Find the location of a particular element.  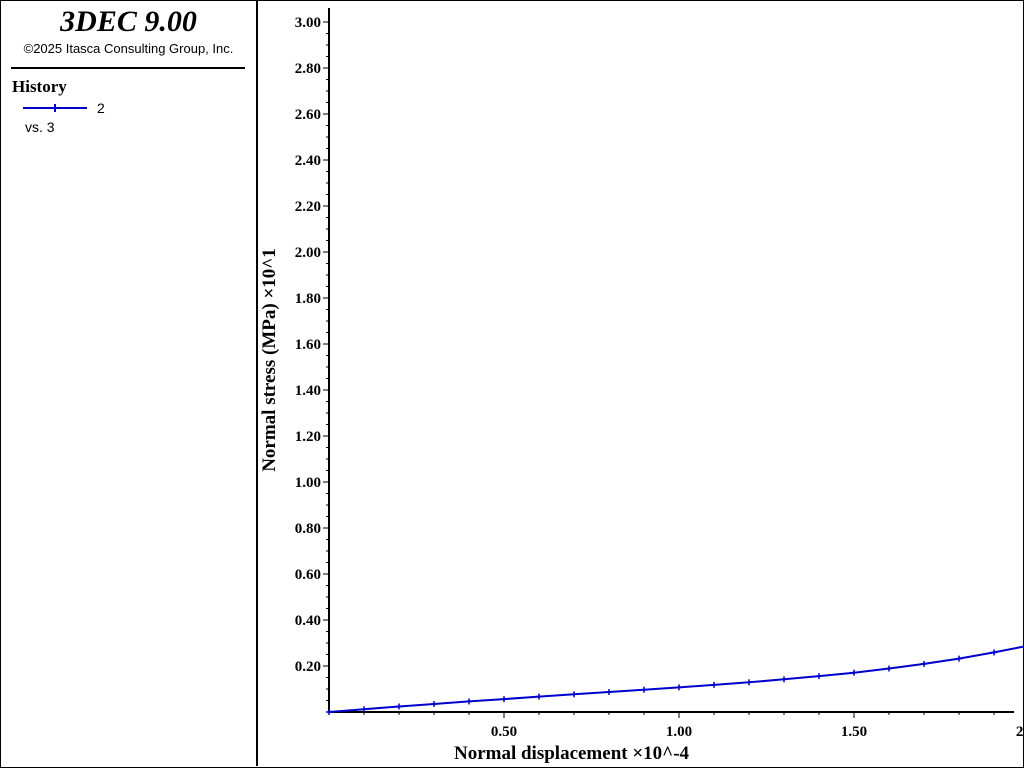

y-tick-label: 2.40 is located at coordinates (308, 161).